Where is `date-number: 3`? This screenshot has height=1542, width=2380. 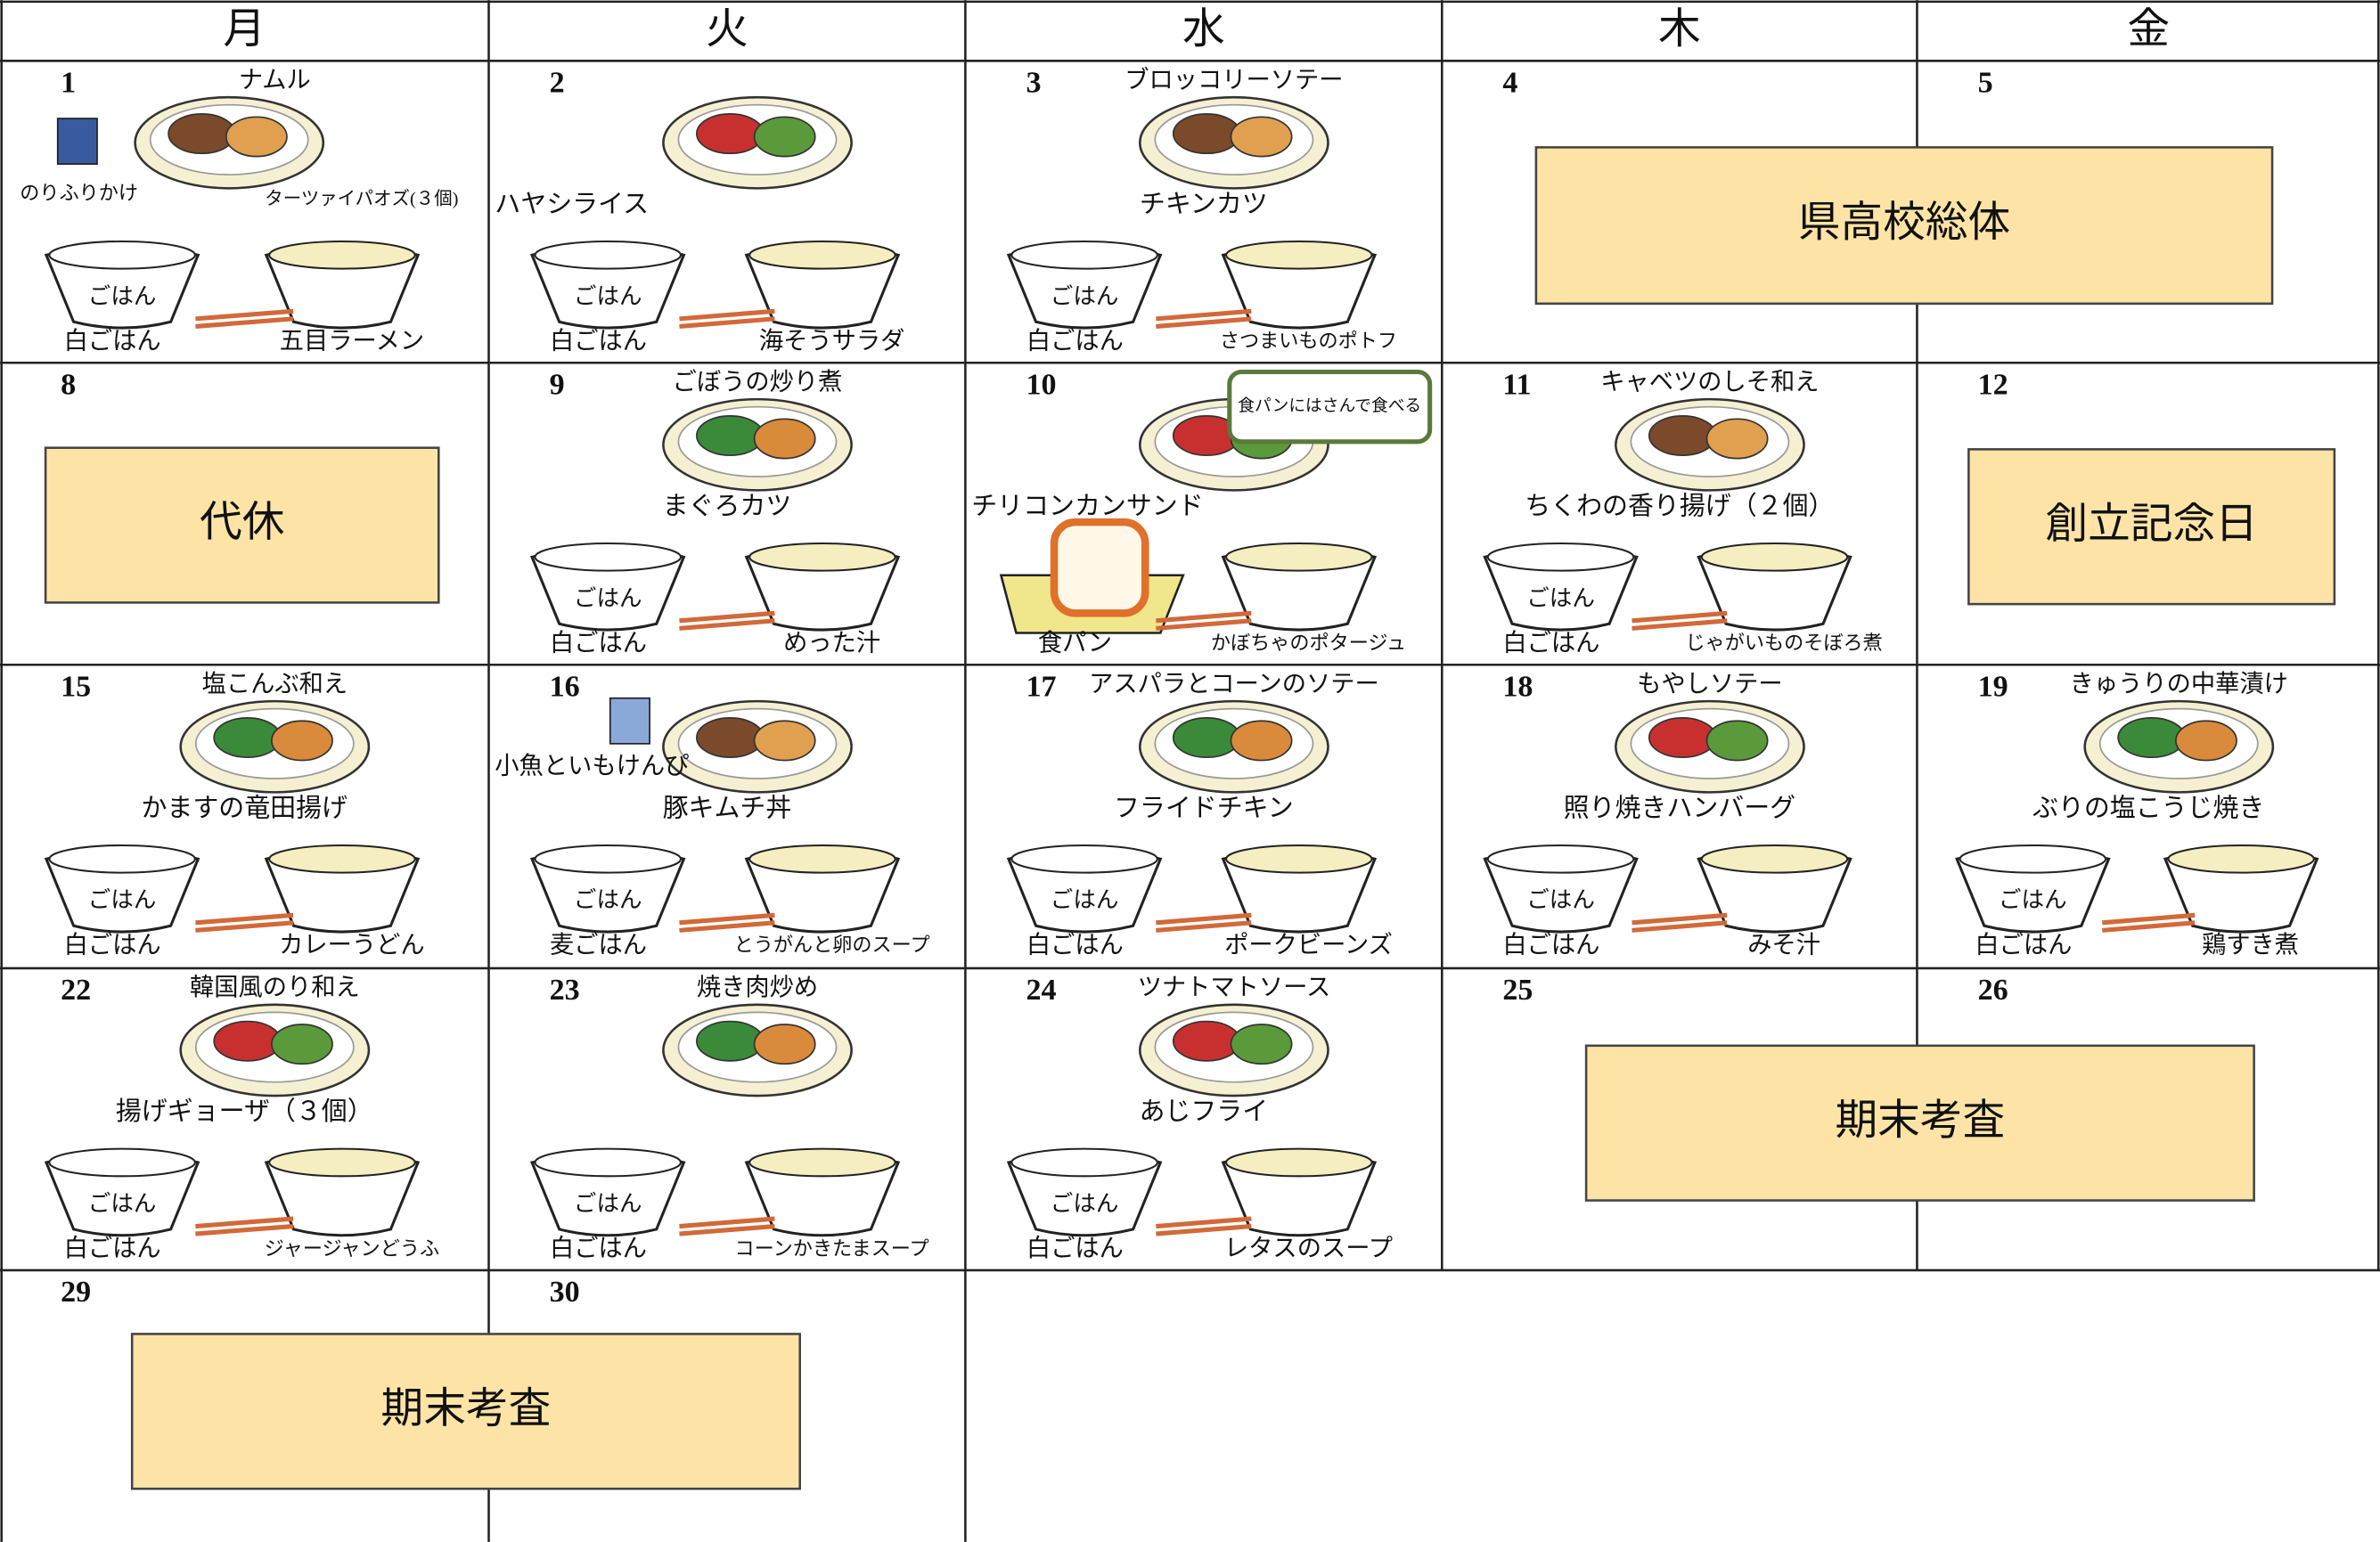 date-number: 3 is located at coordinates (1034, 82).